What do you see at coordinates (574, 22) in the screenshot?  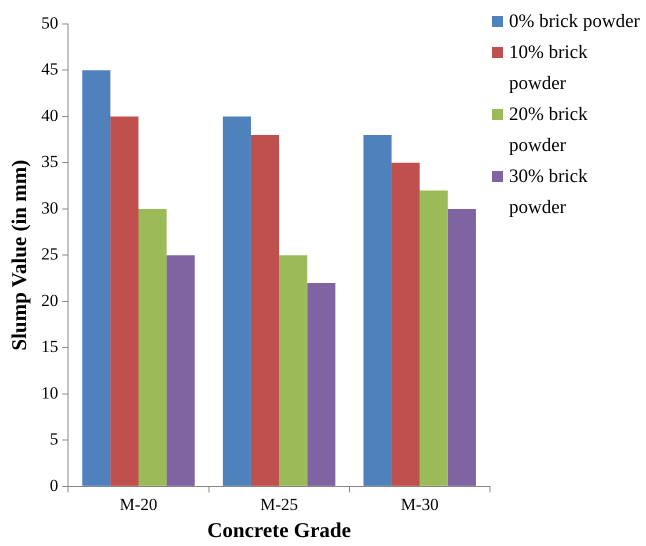 I see `legend-label: 0% brick powder` at bounding box center [574, 22].